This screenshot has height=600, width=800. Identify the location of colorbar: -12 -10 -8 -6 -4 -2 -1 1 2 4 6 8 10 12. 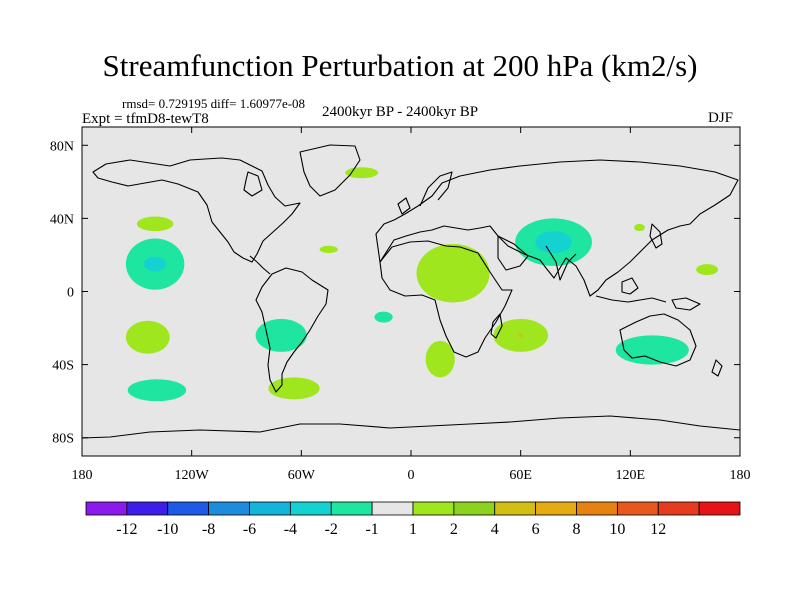
(413, 519).